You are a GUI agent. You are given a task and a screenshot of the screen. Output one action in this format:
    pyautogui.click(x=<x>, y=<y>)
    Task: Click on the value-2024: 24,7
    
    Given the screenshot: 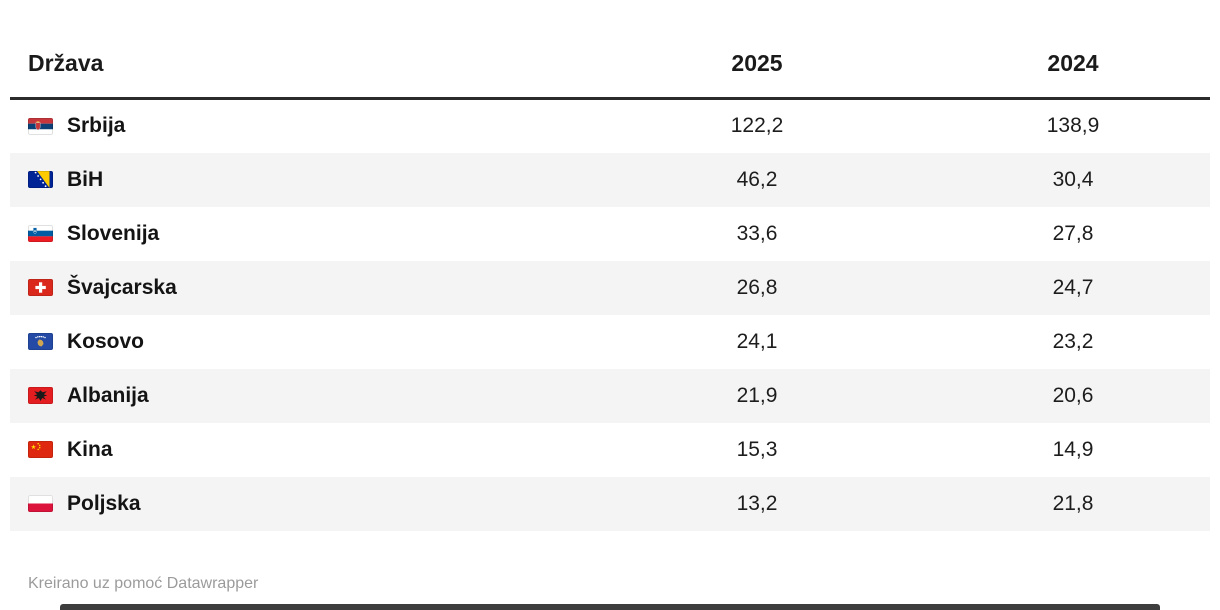 What is the action you would take?
    pyautogui.click(x=1073, y=287)
    